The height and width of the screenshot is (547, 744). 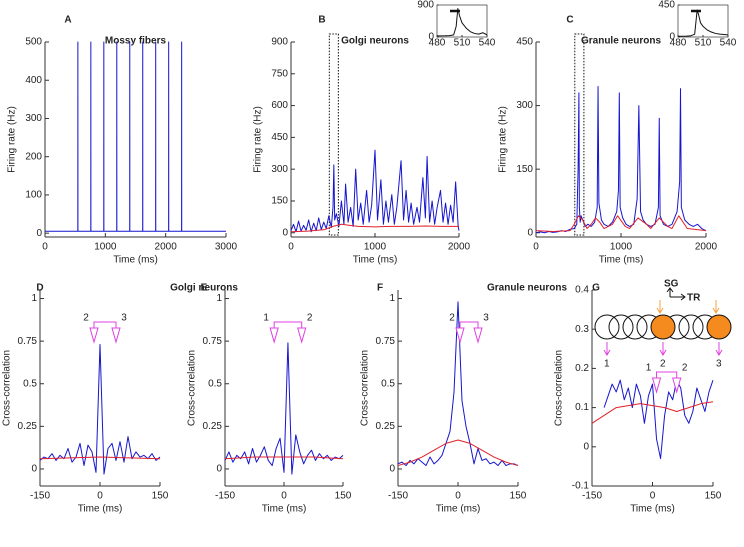 I want to click on group-title: Golgi neurons, so click(x=204, y=288).